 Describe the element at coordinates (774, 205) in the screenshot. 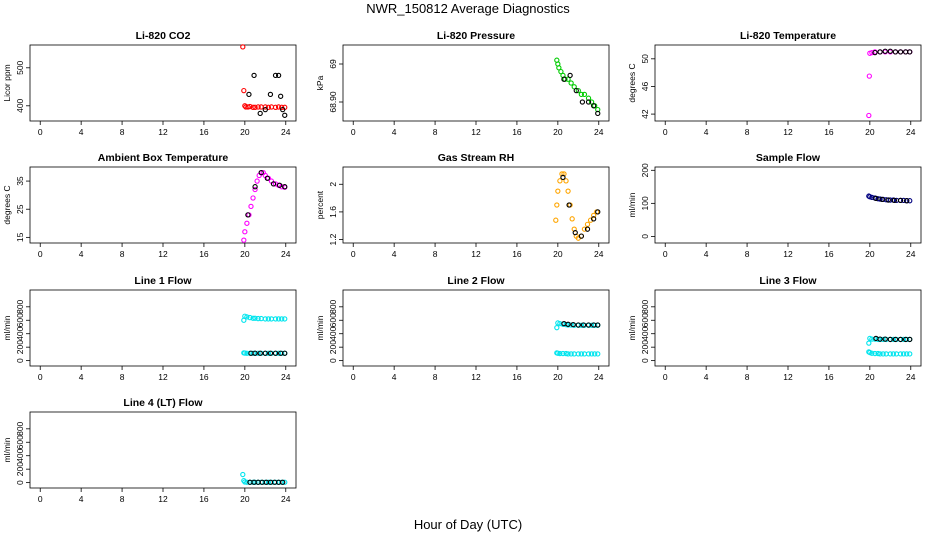

I see `panel-6: Sample Flow ml/min 0 4 8 12 16 20 24 0 100 200` at that location.